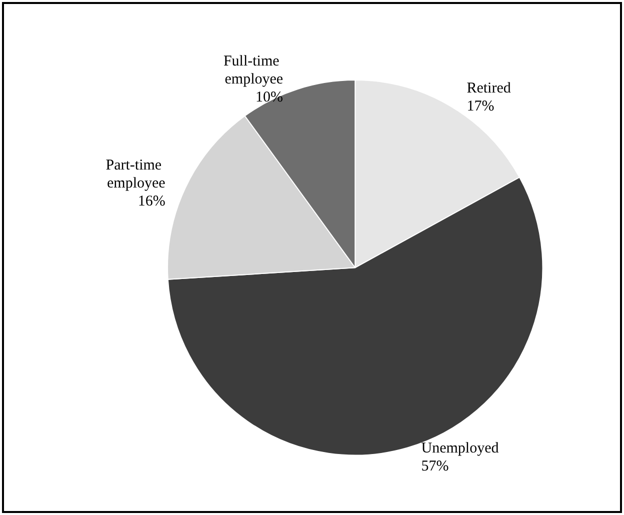  What do you see at coordinates (435, 466) in the screenshot?
I see `data-label: 57%` at bounding box center [435, 466].